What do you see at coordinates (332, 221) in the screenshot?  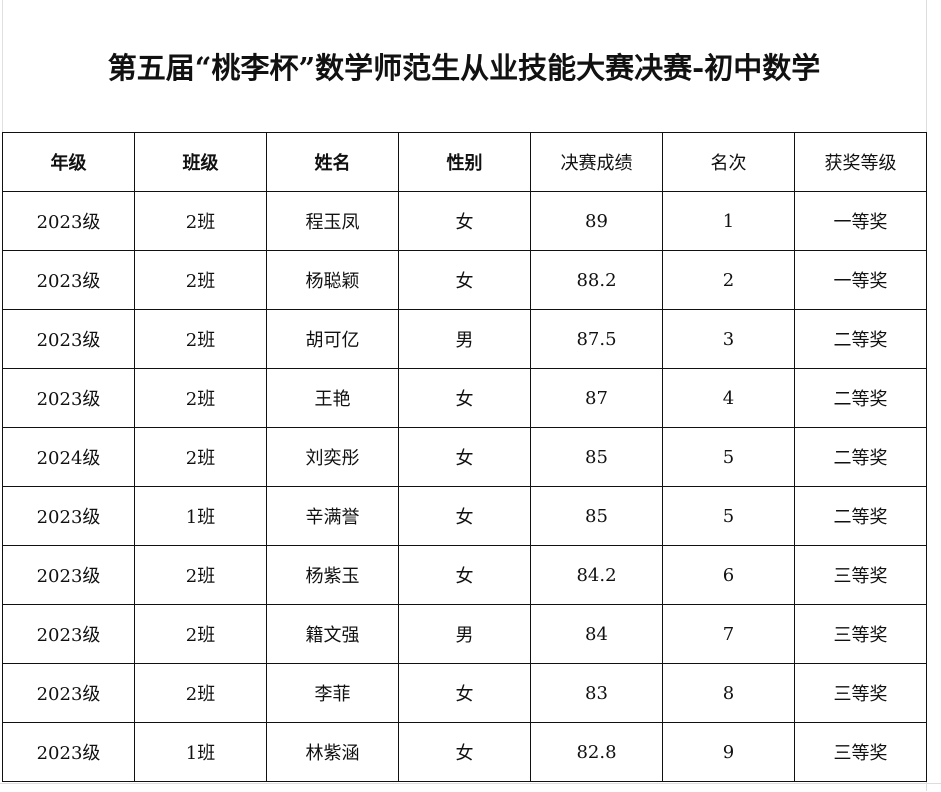 I see `table-cell: 程玉凤` at bounding box center [332, 221].